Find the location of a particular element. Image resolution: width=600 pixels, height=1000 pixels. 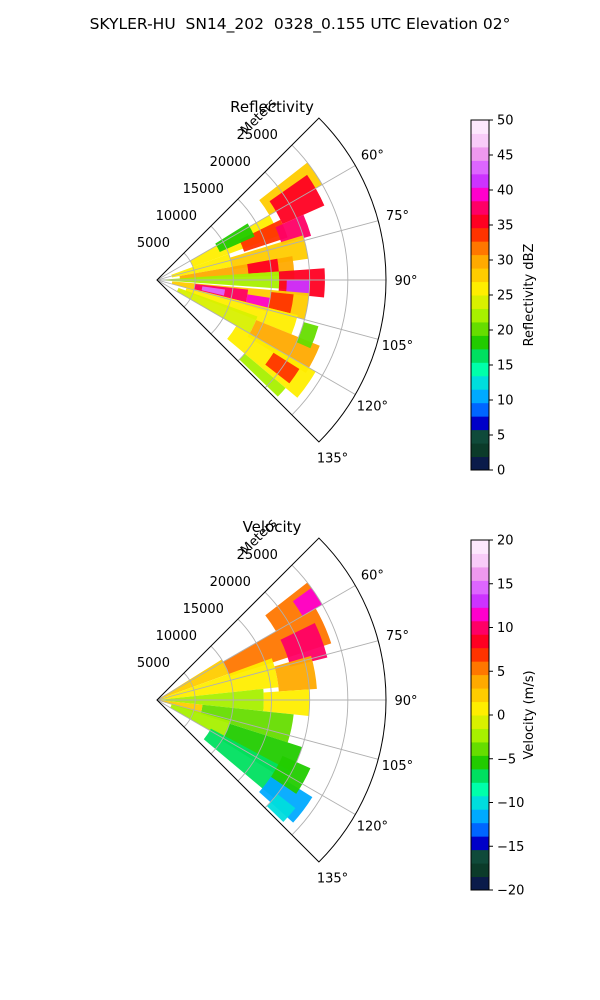

colorbar-tick-label: 25 is located at coordinates (505, 296).